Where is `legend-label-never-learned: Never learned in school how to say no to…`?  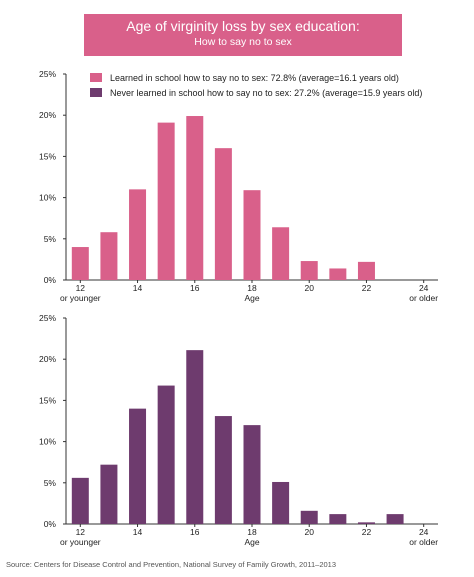
legend-label-never-learned: Never learned in school how to say no to… is located at coordinates (266, 93).